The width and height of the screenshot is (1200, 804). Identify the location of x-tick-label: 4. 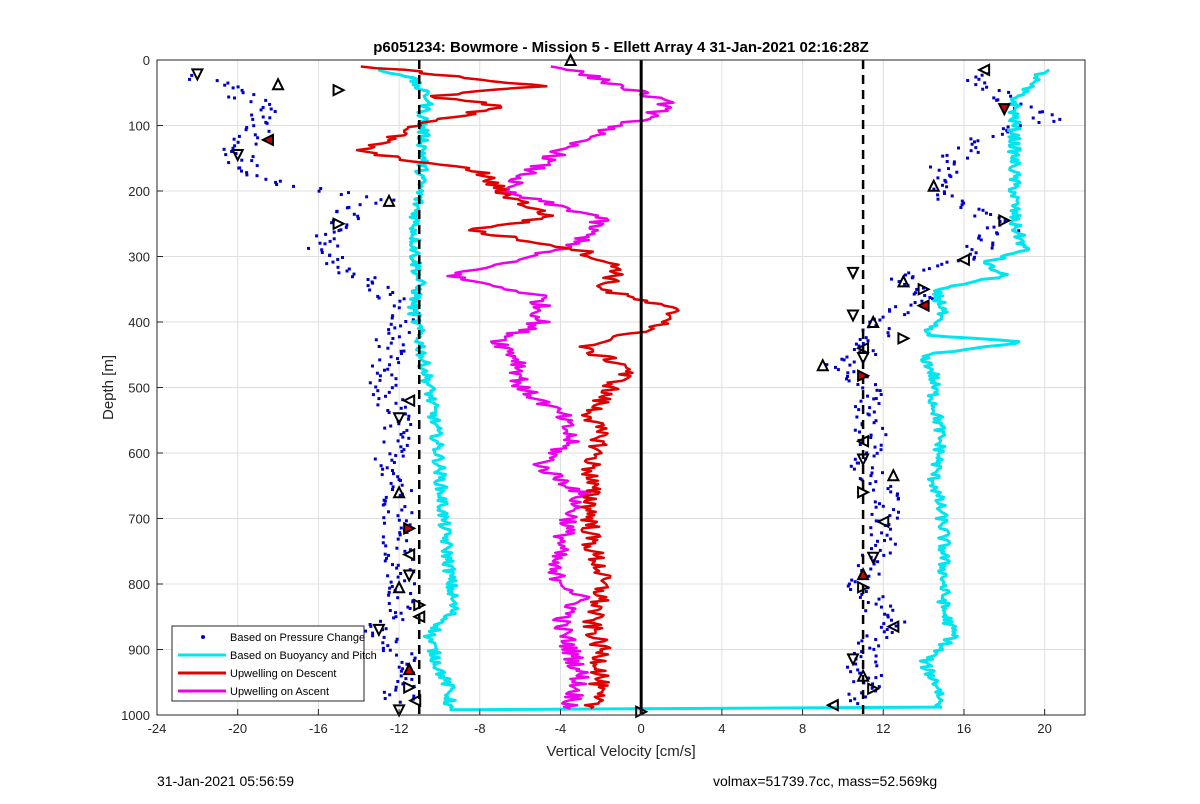
(721, 728).